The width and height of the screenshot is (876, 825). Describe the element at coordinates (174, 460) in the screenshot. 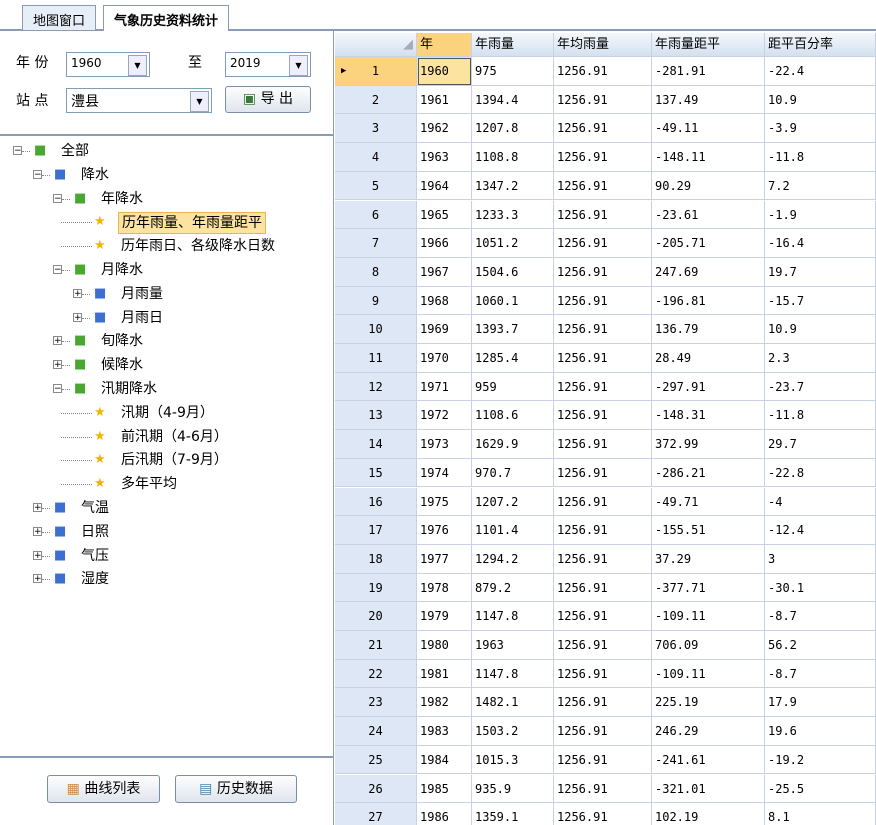

I see `tree-label: 后汛期（7-9月）` at that location.